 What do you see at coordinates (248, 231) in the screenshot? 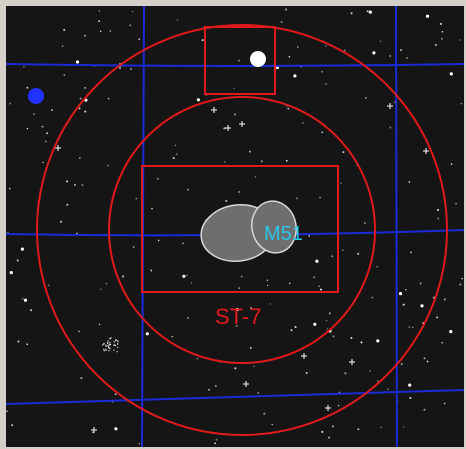
I see `galaxy-m51` at bounding box center [248, 231].